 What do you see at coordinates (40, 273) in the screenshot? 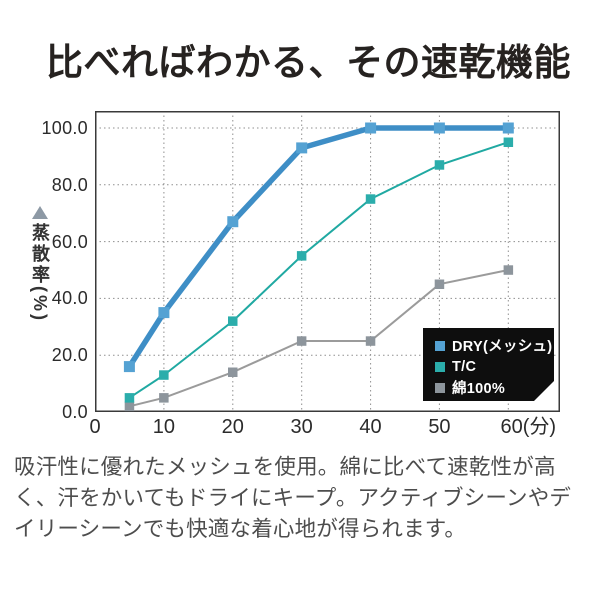
I see `y-axis-label: 蒸散率(%)` at bounding box center [40, 273].